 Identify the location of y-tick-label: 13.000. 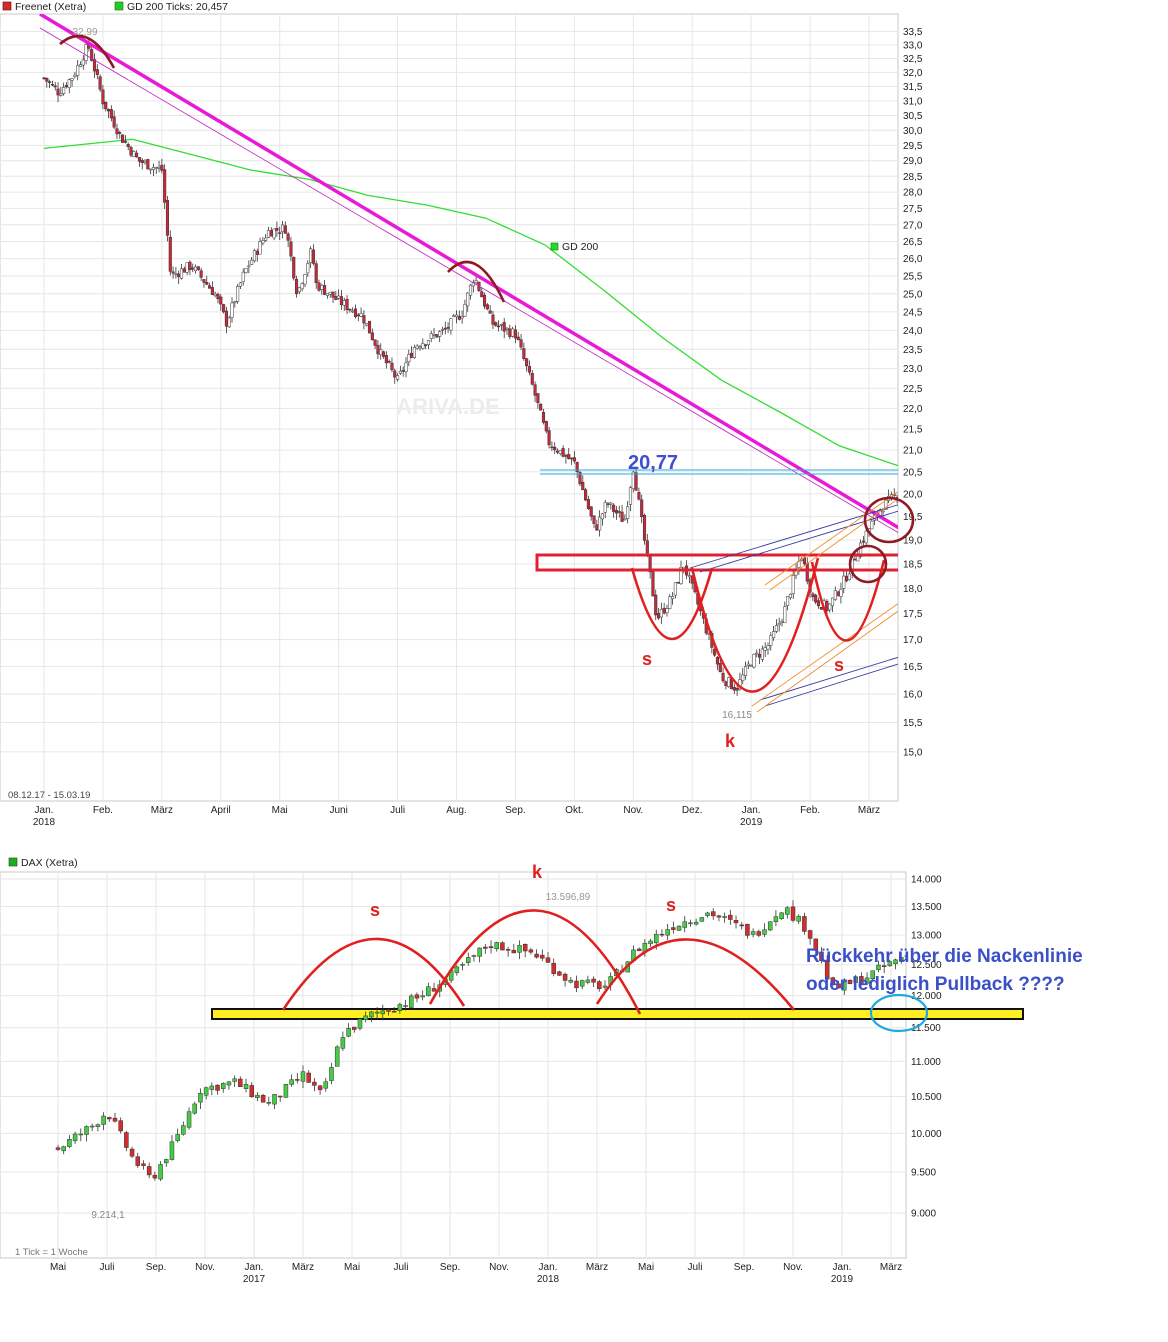
(926, 936).